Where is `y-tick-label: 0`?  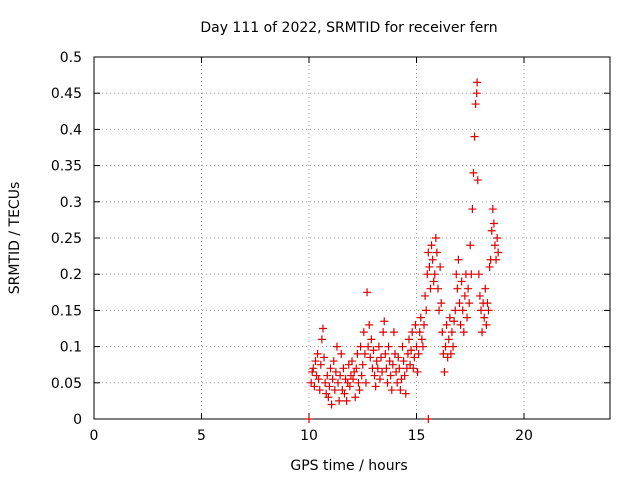 y-tick-label: 0 is located at coordinates (77, 420).